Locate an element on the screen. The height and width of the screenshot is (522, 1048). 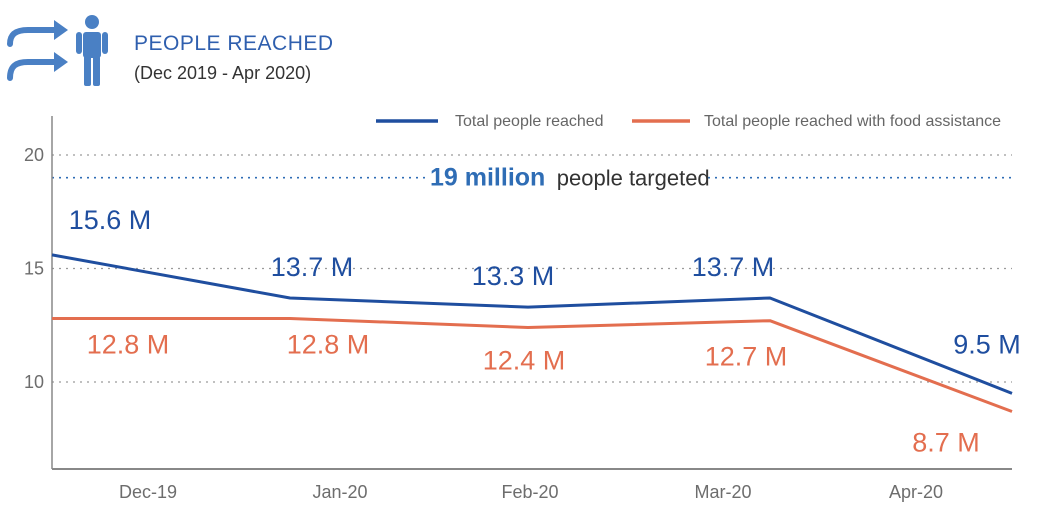
y-tick-label-10: 10 is located at coordinates (34, 382).